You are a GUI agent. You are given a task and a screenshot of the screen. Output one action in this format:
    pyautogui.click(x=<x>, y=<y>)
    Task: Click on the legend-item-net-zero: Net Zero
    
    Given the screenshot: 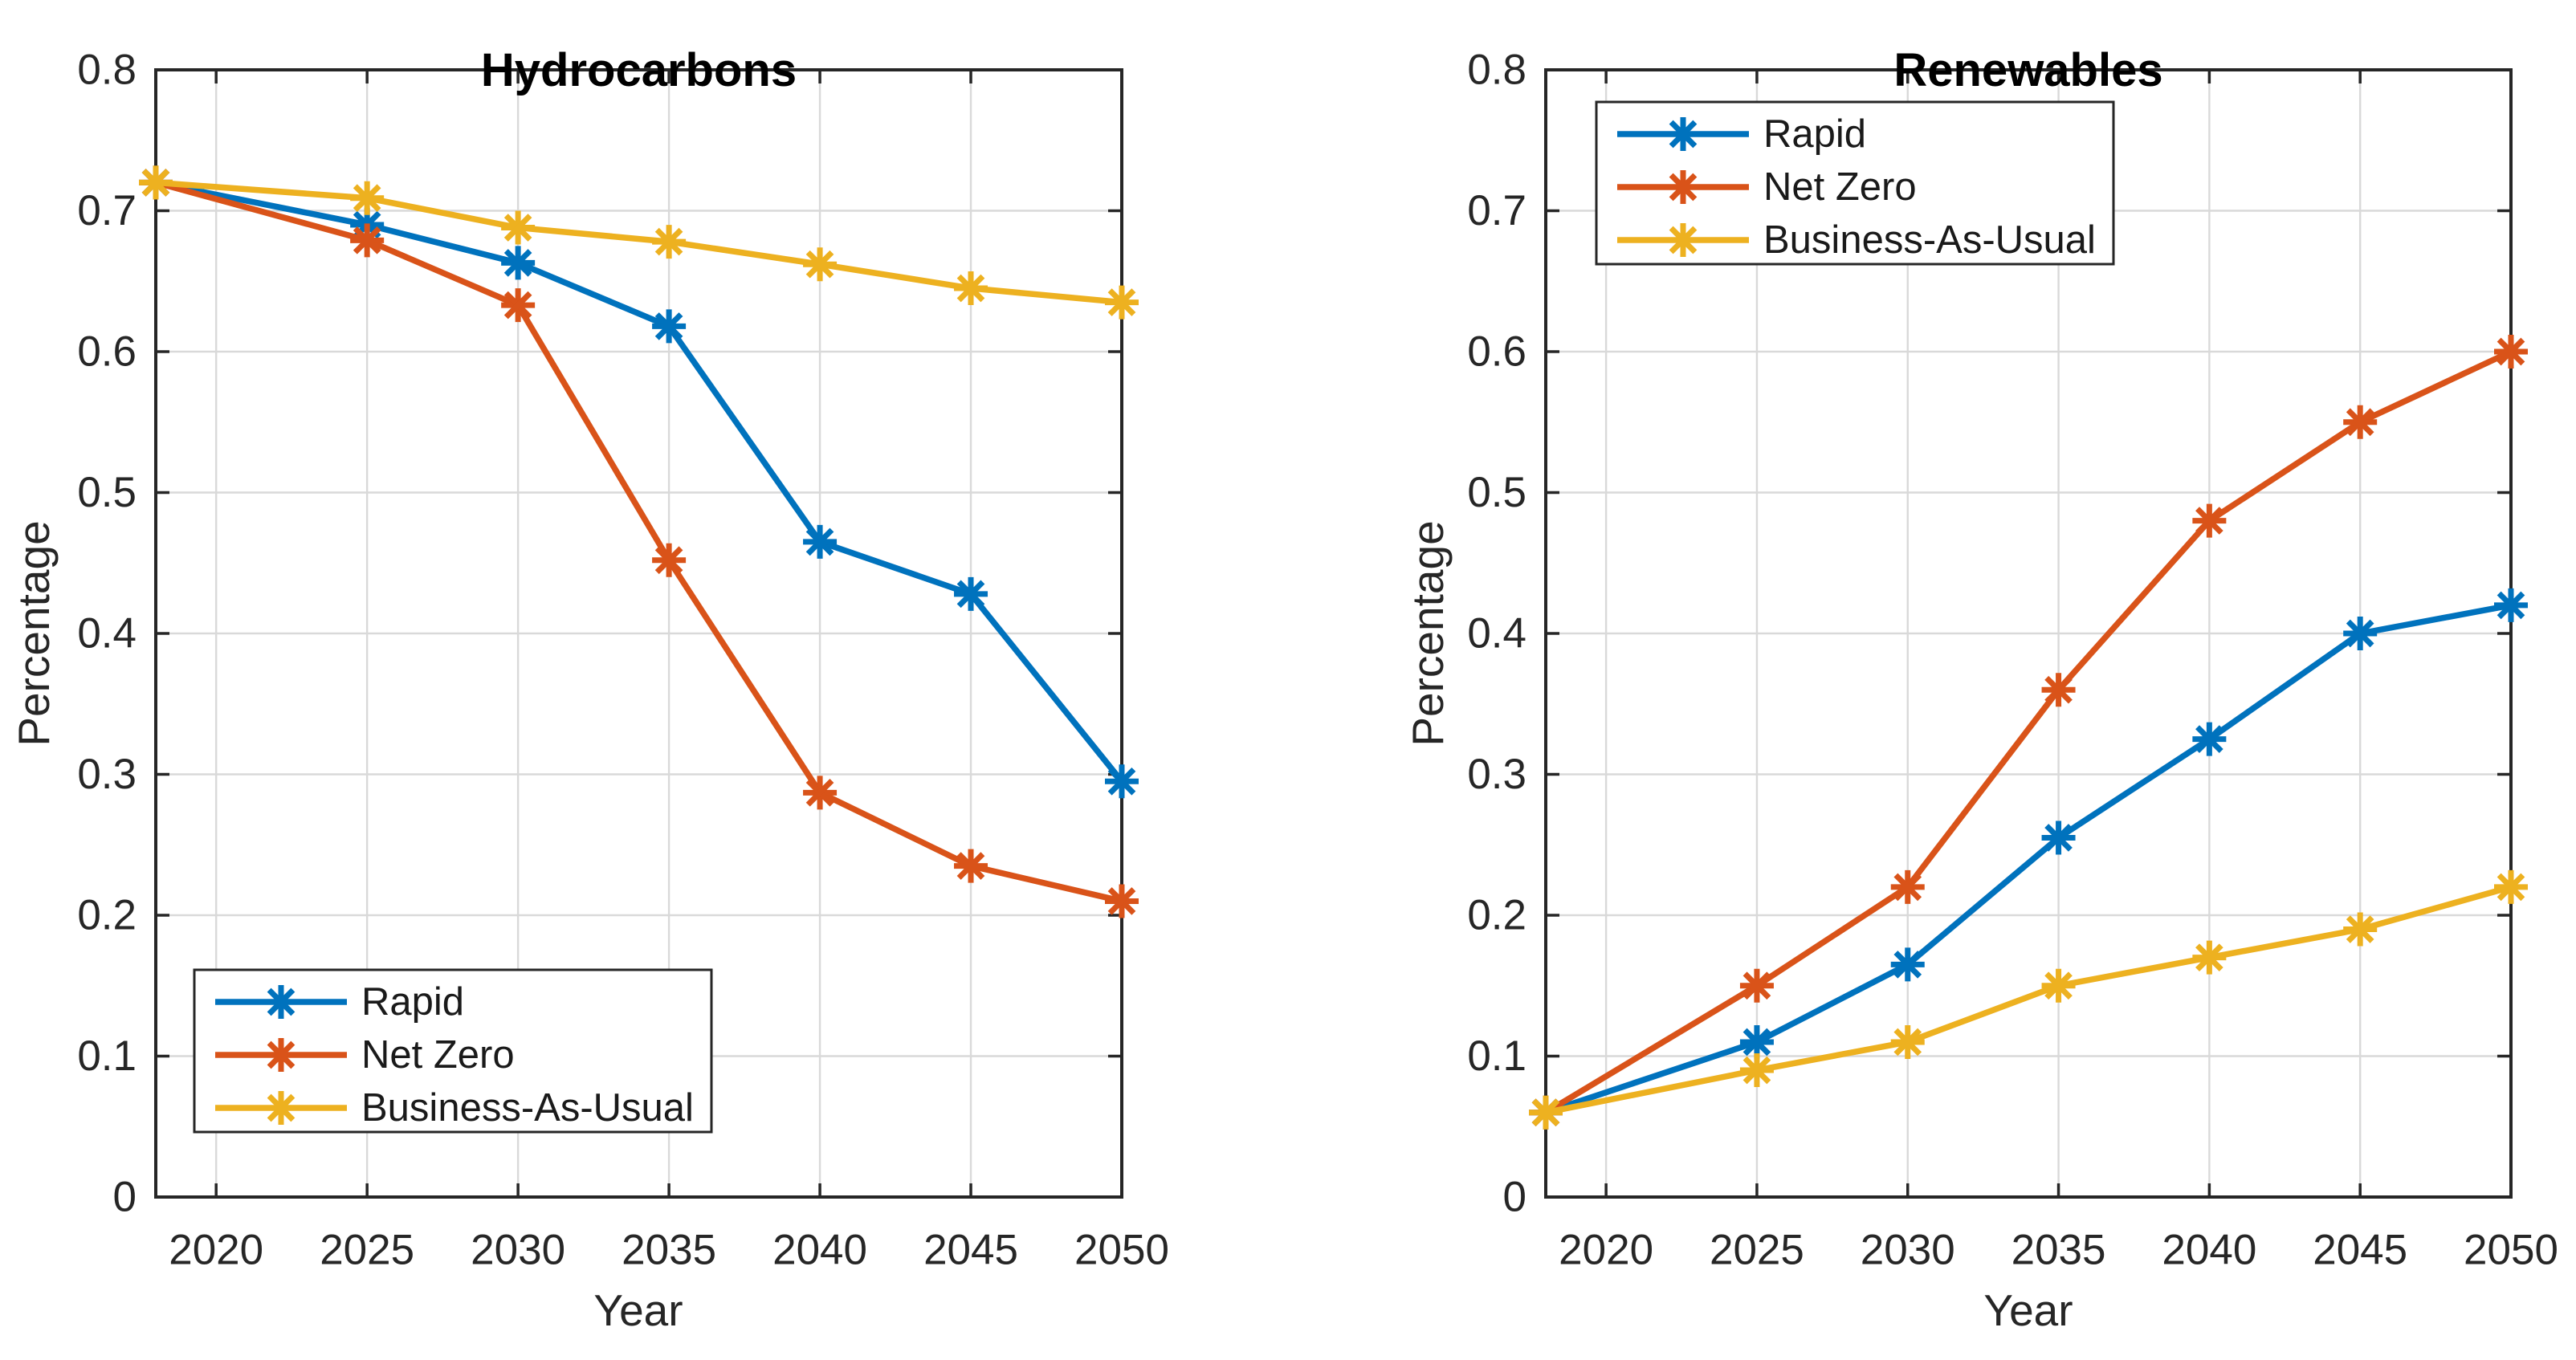 What is the action you would take?
    pyautogui.click(x=365, y=1055)
    